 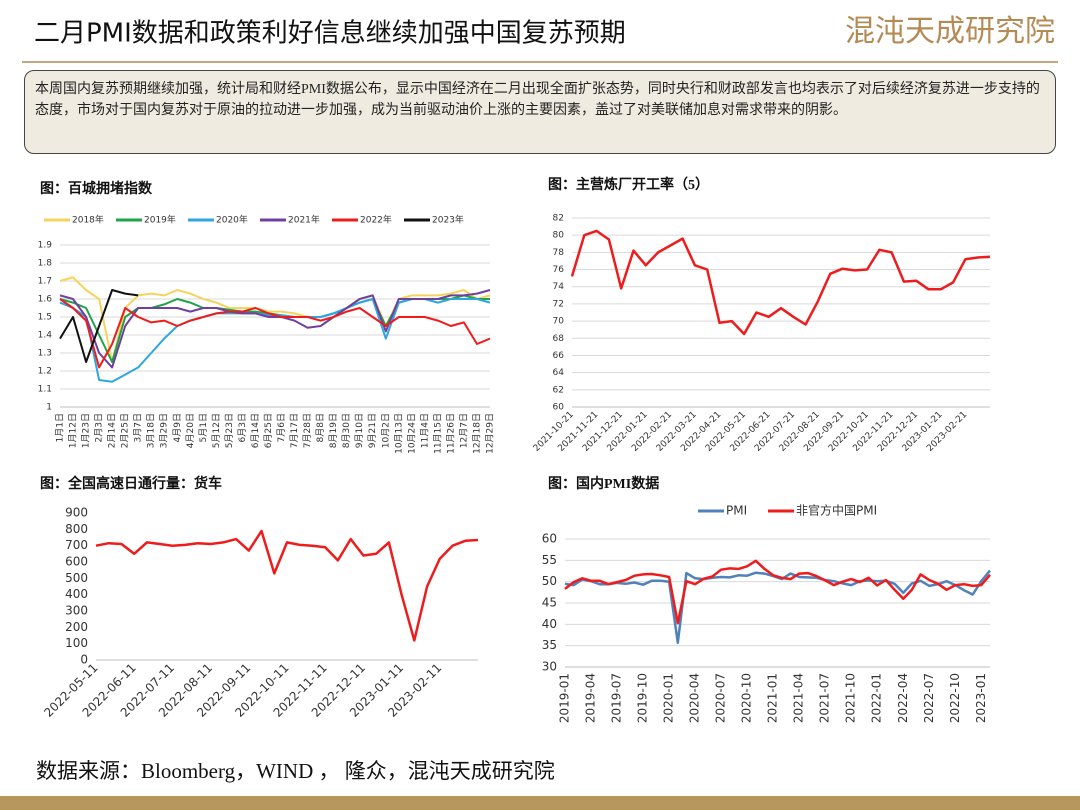 I want to click on source: 数据来源：Bloomberg，WIND ， 隆众，混沌天成研究院, so click(x=295, y=771).